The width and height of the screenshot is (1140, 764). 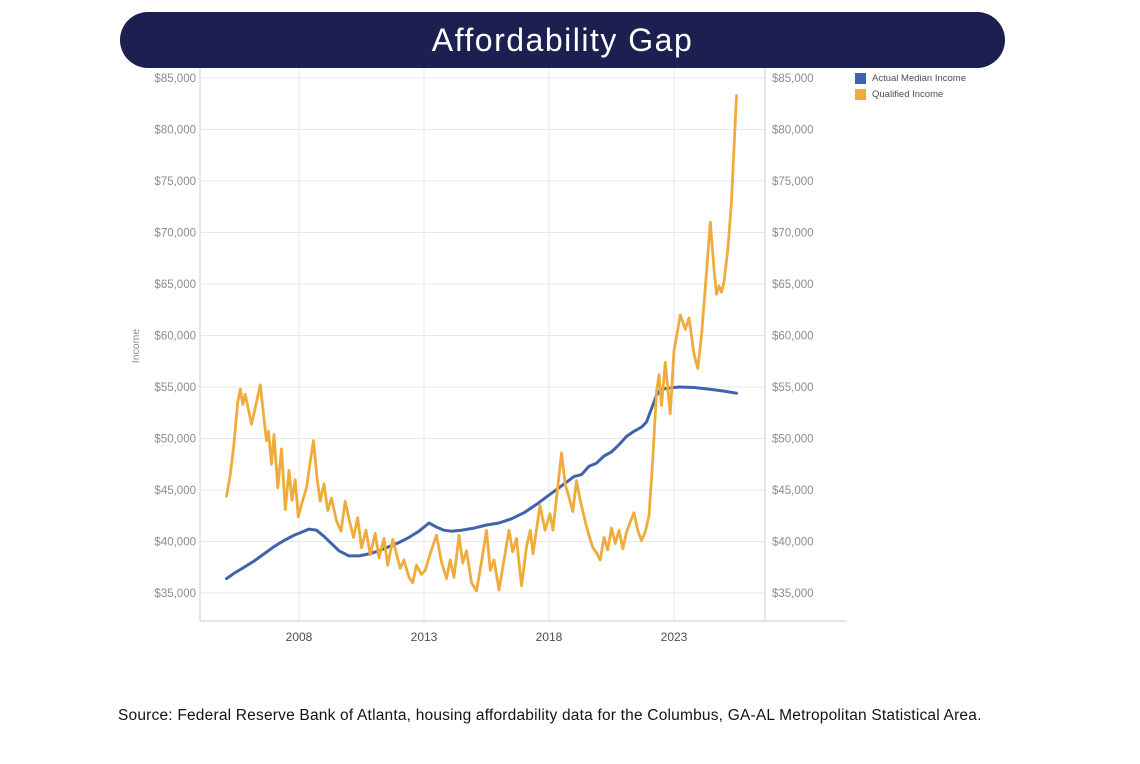 What do you see at coordinates (299, 637) in the screenshot?
I see `svg-text: 2008` at bounding box center [299, 637].